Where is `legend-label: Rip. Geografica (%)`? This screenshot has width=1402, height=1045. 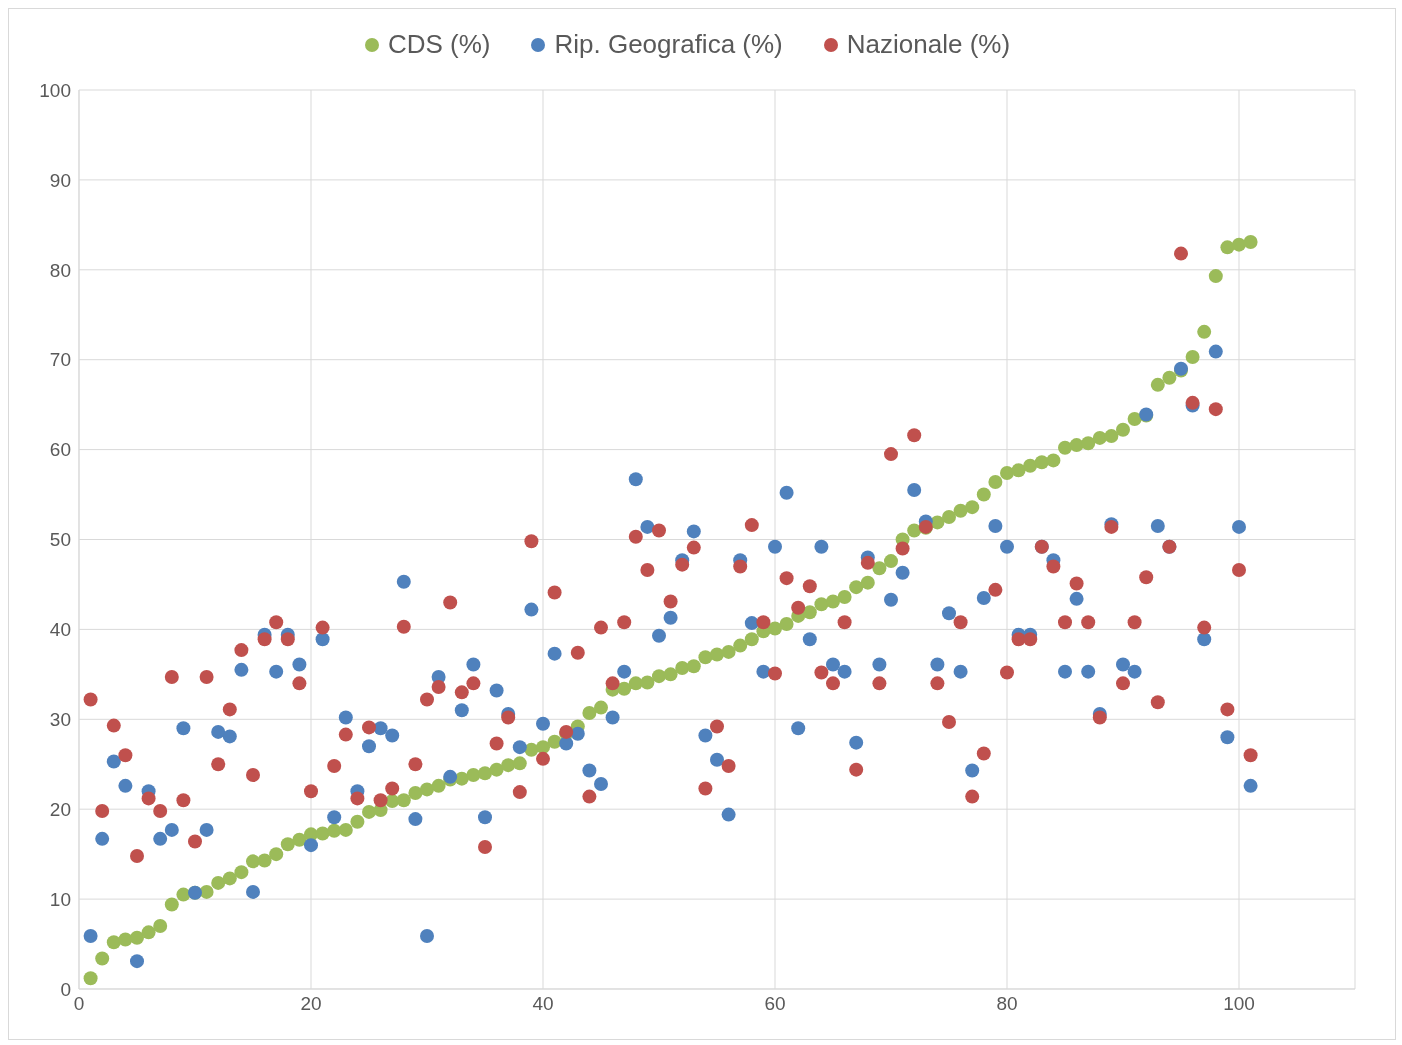
legend-label: Rip. Geografica (%) is located at coordinates (668, 44).